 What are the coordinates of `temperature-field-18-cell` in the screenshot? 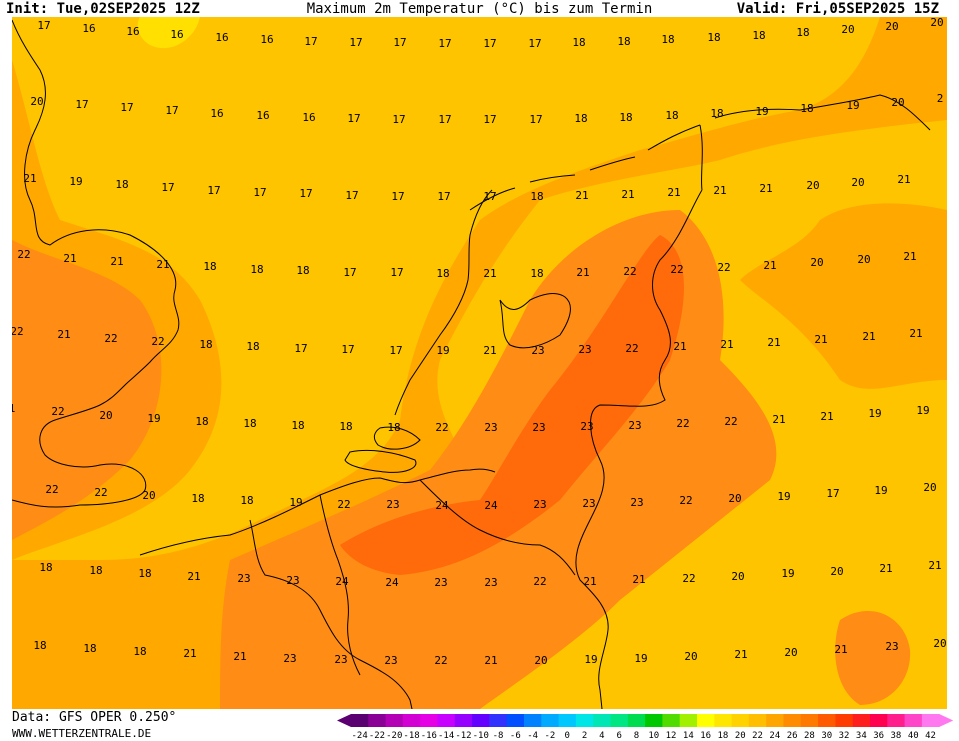 It's located at (835, 496).